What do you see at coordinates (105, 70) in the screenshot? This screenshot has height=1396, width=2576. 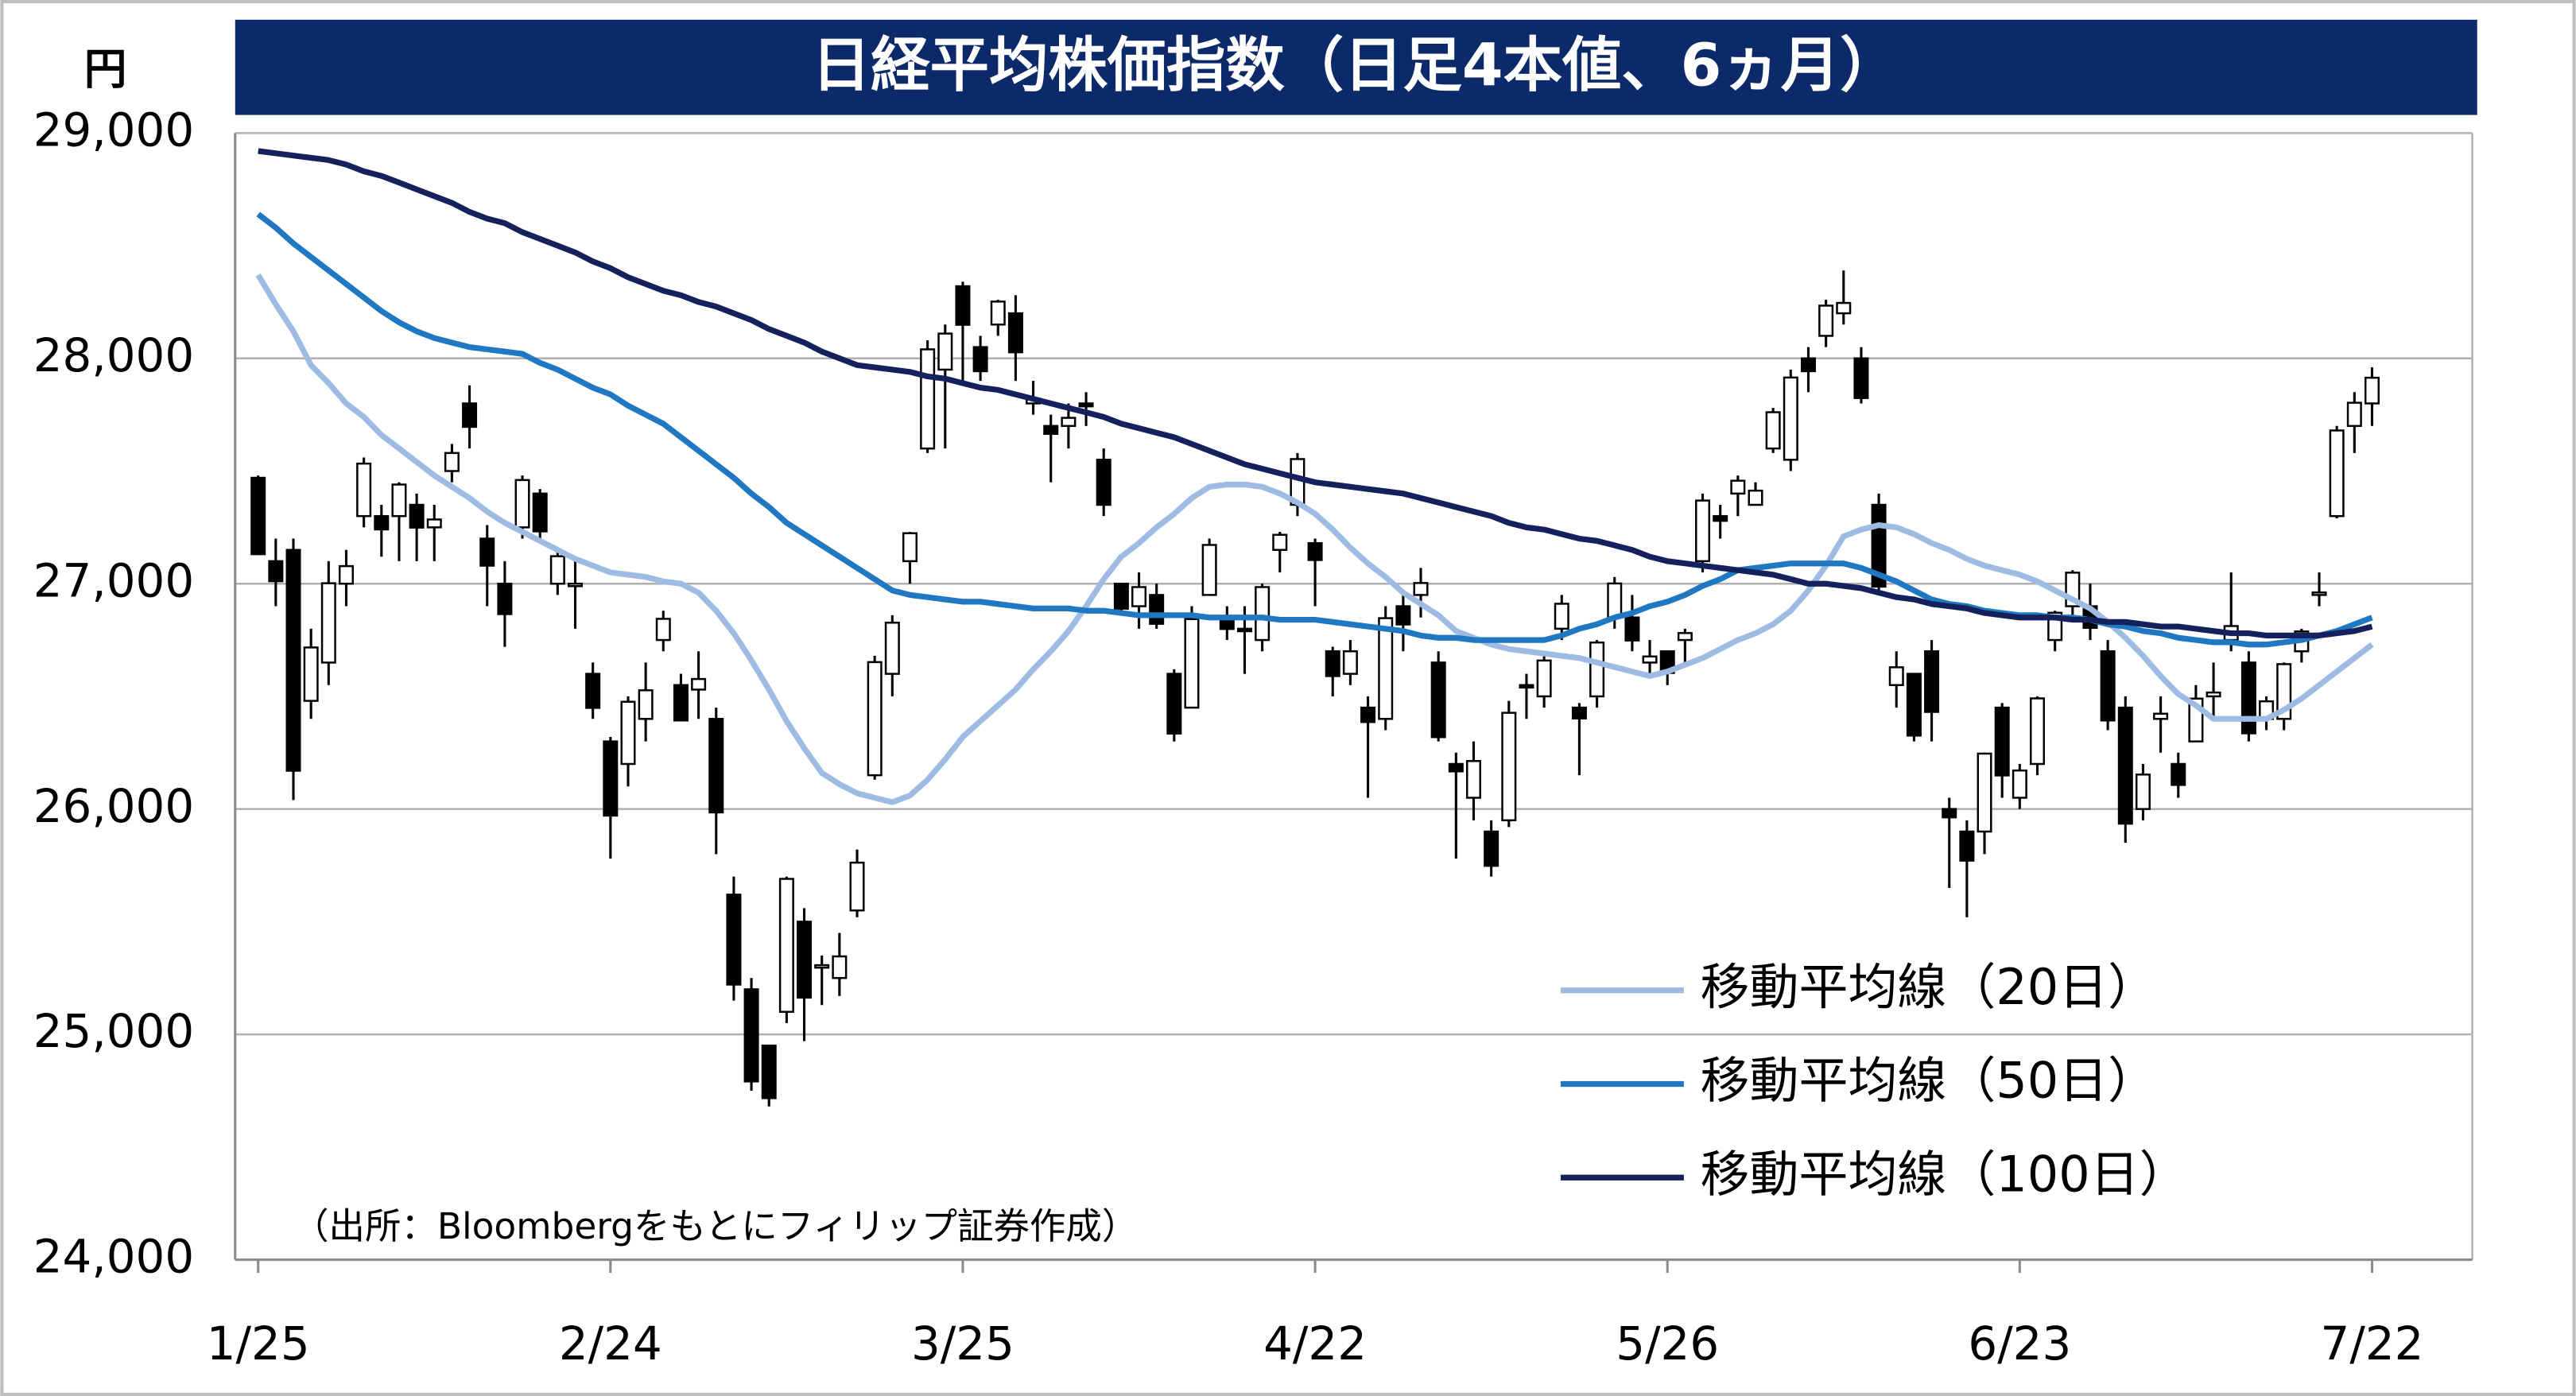 I see `y-unit: 円` at bounding box center [105, 70].